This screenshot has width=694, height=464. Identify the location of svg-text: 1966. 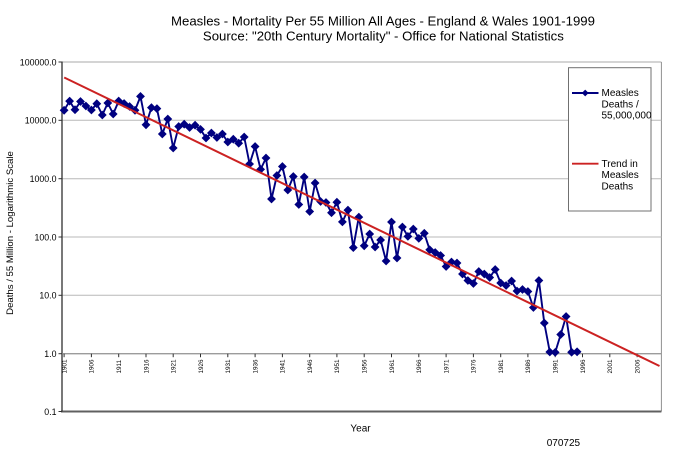
(419, 366).